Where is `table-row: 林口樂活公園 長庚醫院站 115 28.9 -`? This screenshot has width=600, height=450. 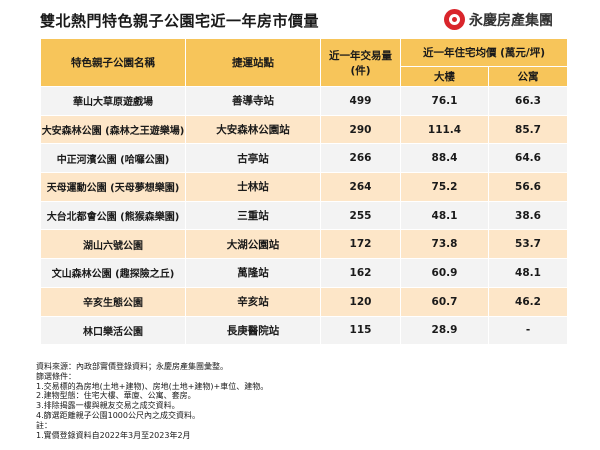
table-row: 林口樂活公園 長庚醫院站 115 28.9 - is located at coordinates (304, 330).